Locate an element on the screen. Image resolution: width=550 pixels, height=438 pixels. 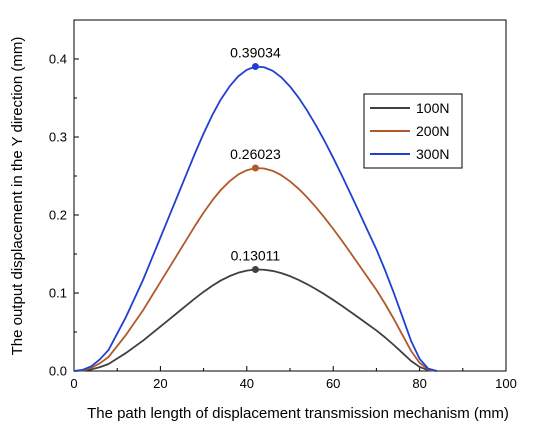
peak-label-200N: 0.26023 is located at coordinates (255, 154).